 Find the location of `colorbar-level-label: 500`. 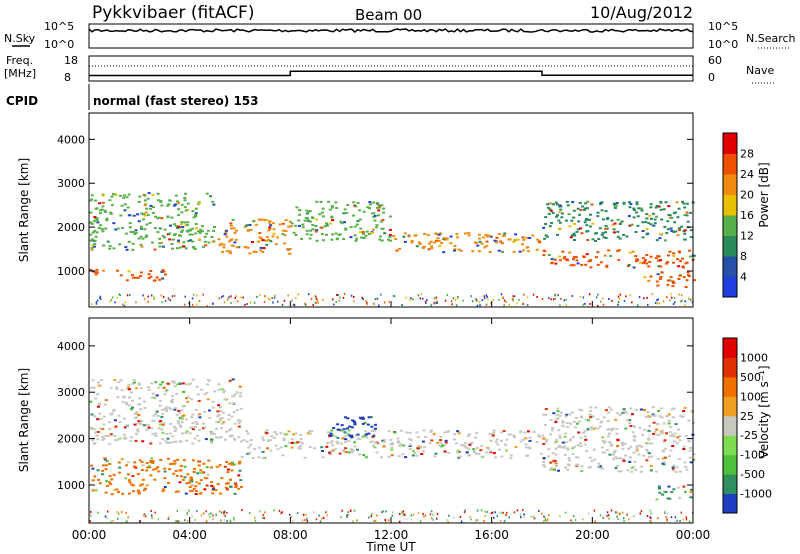

colorbar-level-label: 500 is located at coordinates (750, 377).